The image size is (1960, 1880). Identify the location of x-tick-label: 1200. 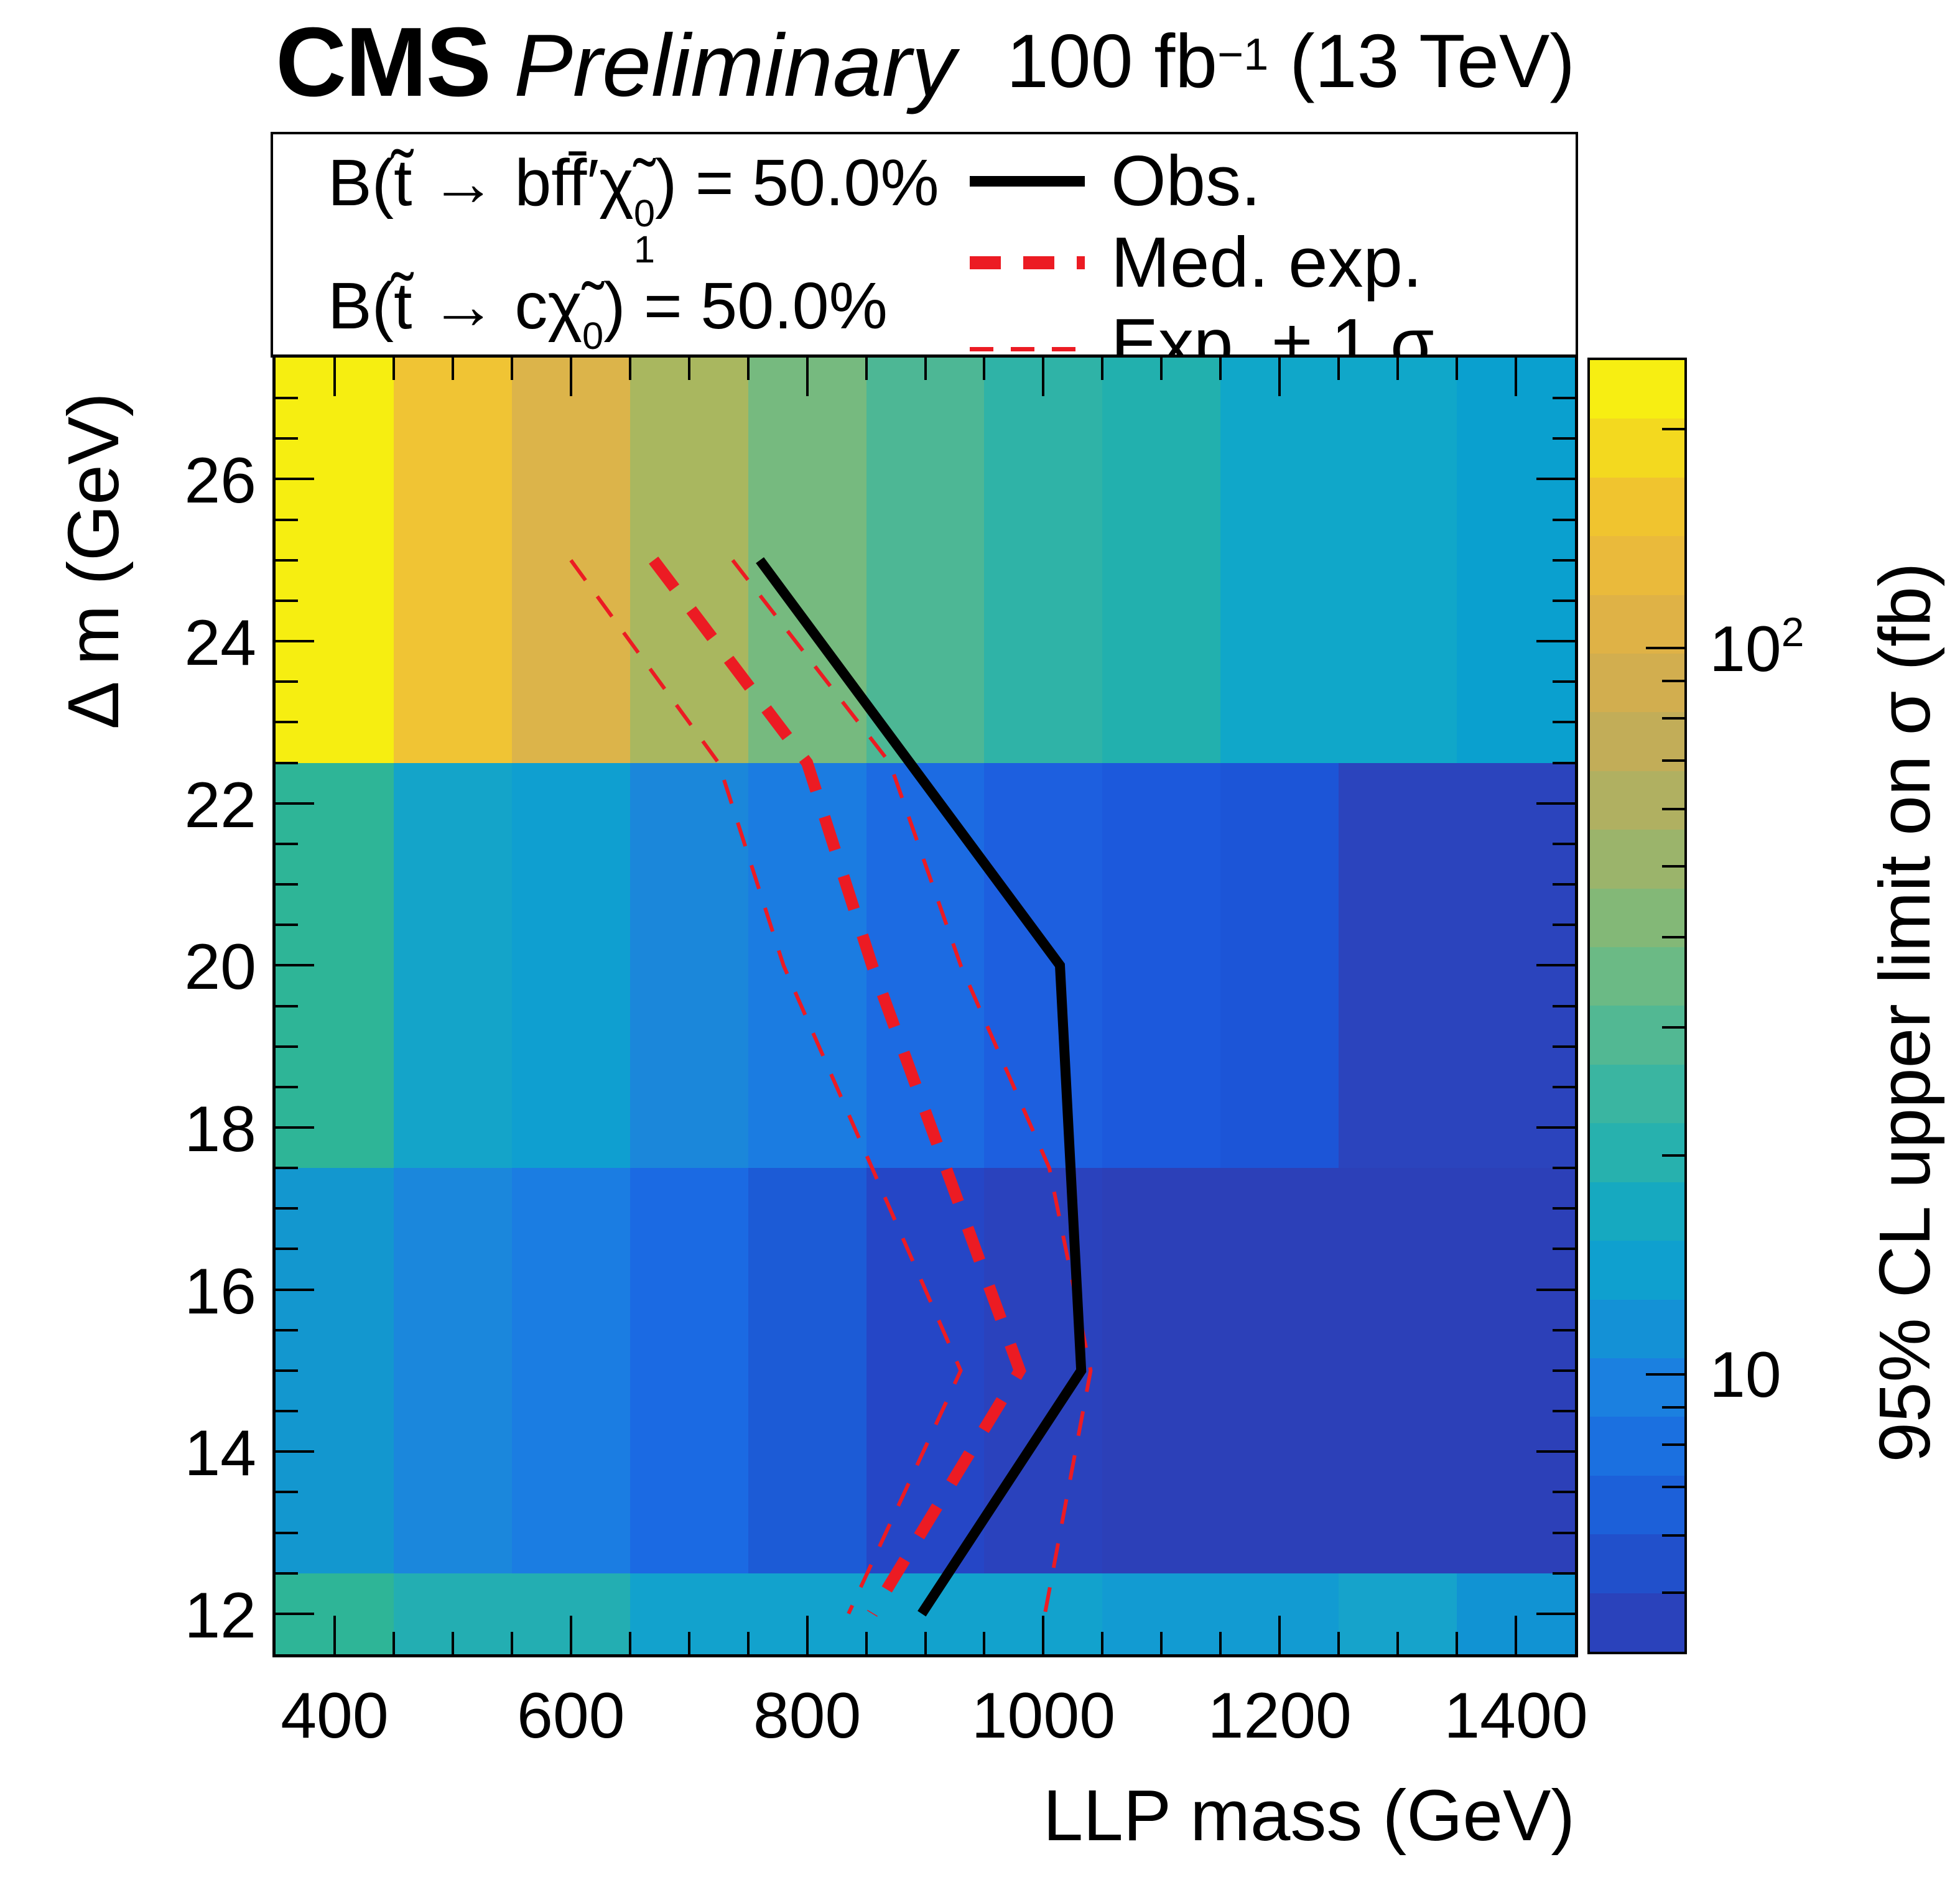
(1279, 1716).